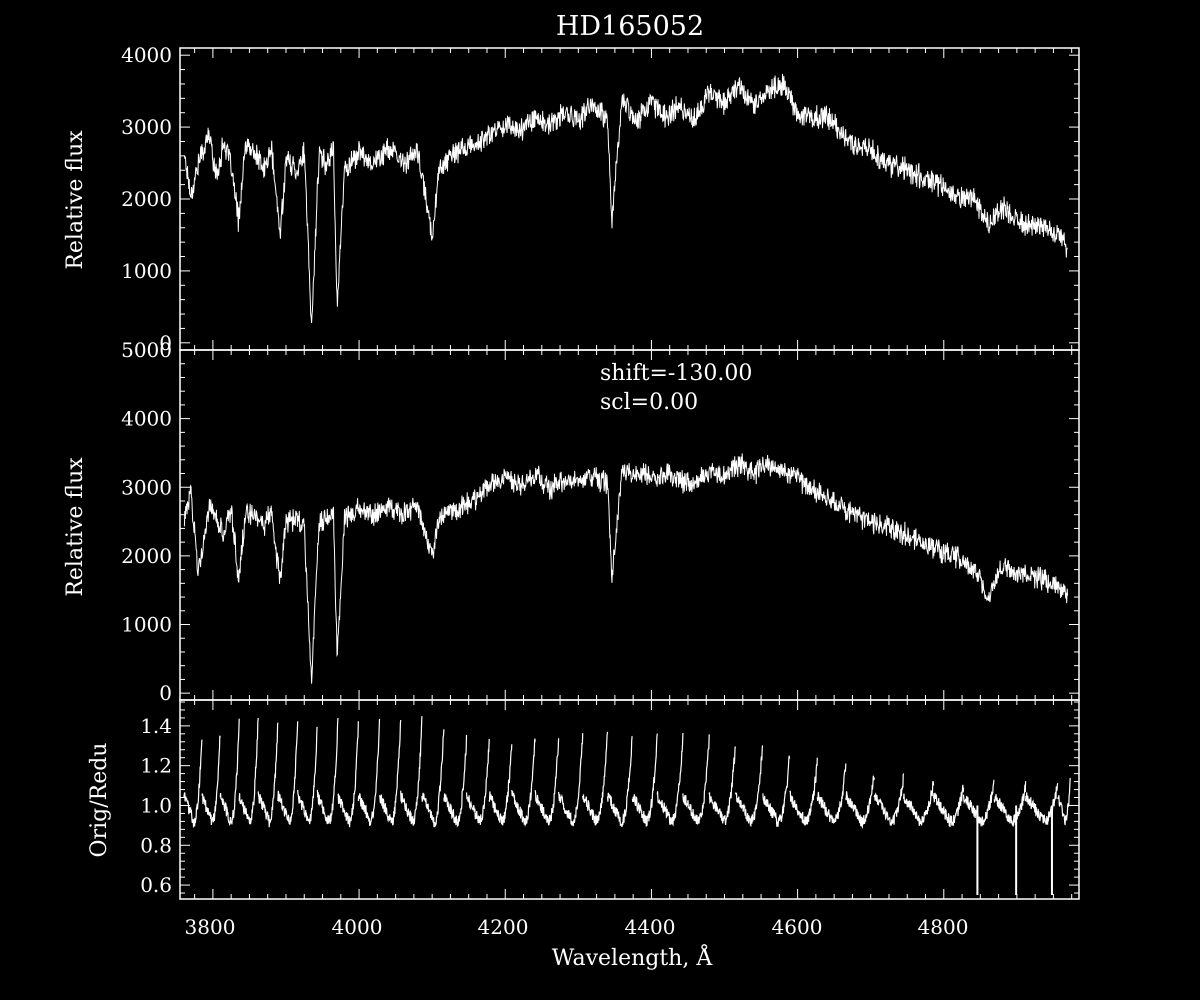  What do you see at coordinates (357, 927) in the screenshot?
I see `x-tick-label: 4000` at bounding box center [357, 927].